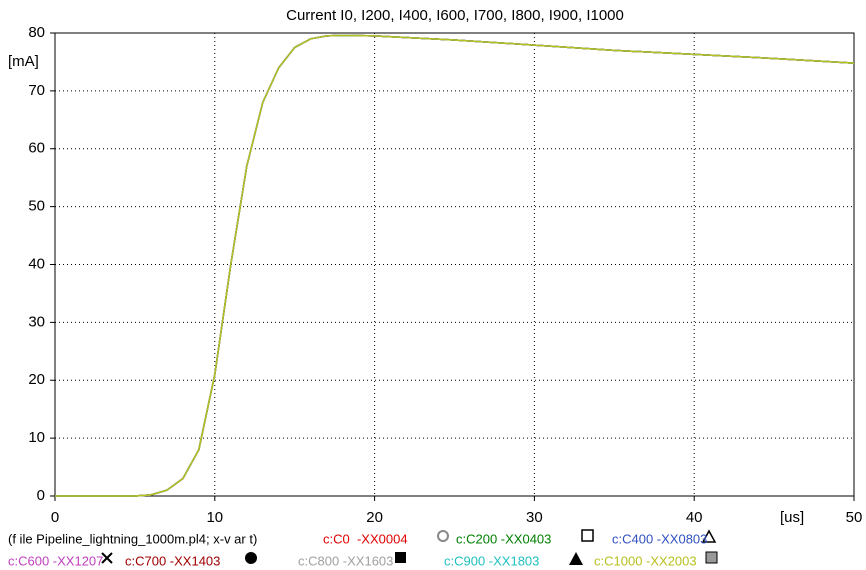  I want to click on y-tick-label: 30, so click(36, 321).